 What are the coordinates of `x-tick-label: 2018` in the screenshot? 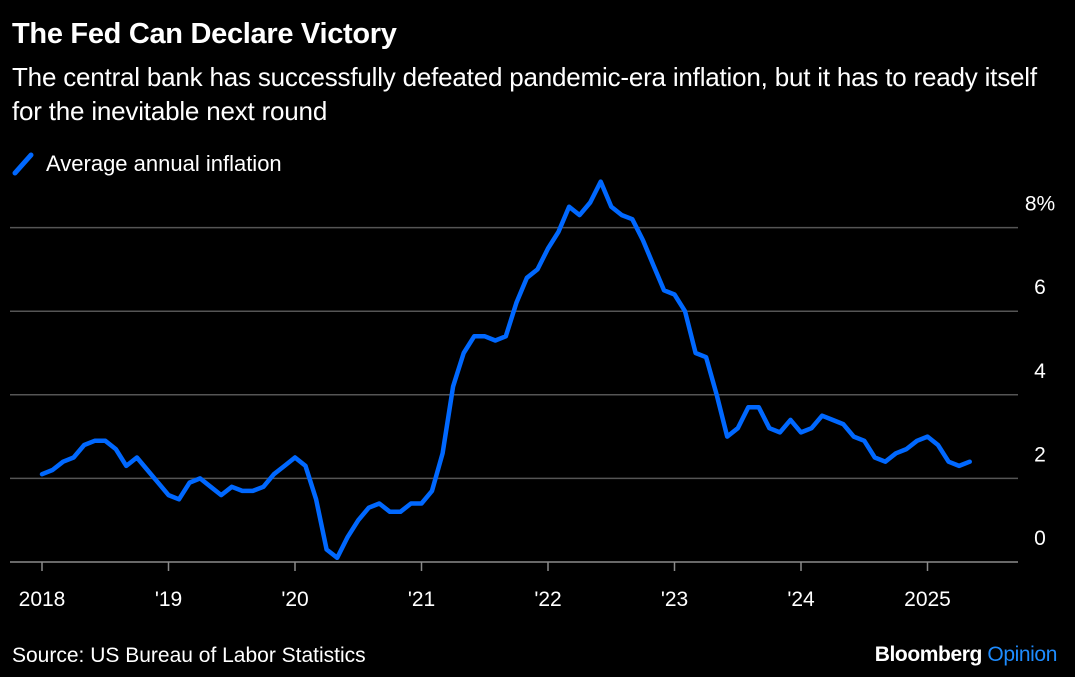 It's located at (42, 599).